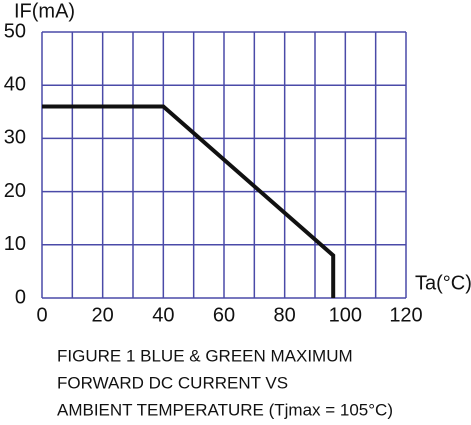  What do you see at coordinates (225, 409) in the screenshot?
I see `caption-line: AMBIENT TEMPERATURE (Tjmax = 105°C)` at bounding box center [225, 409].